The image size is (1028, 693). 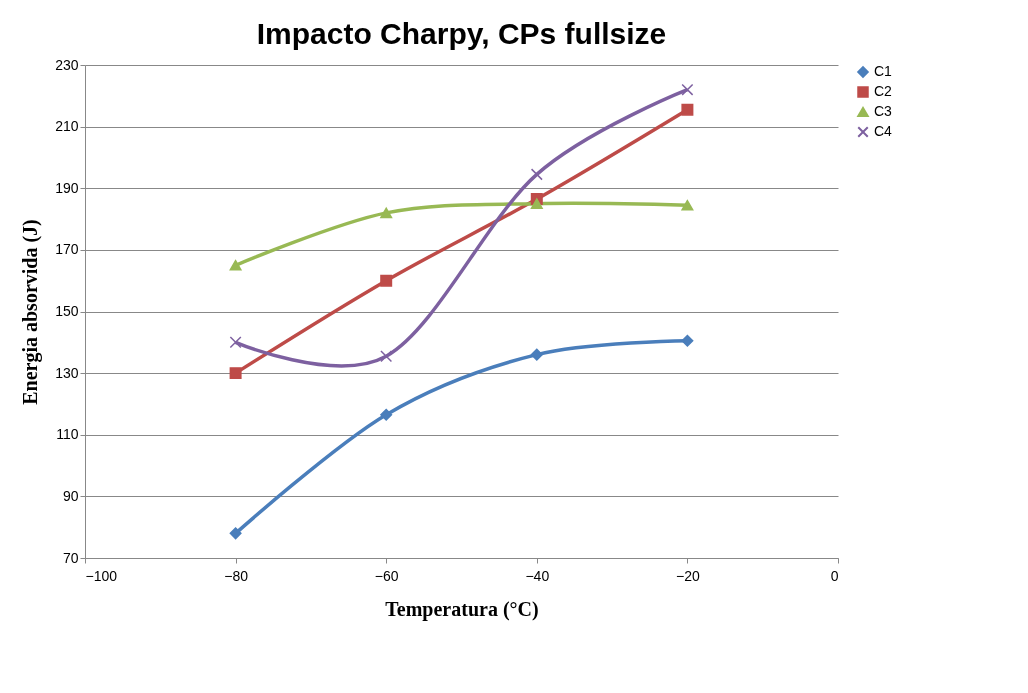 I want to click on chart-title: Impacto Charpy, CPs fullsize, so click(x=461, y=33).